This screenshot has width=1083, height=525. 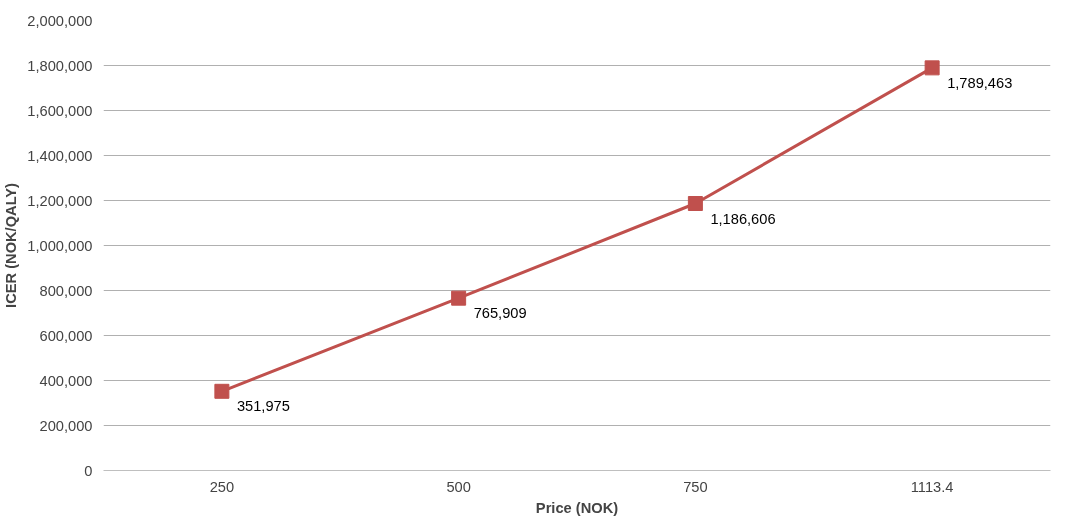 What do you see at coordinates (66, 425) in the screenshot?
I see `y-tick-label: 200,000` at bounding box center [66, 425].